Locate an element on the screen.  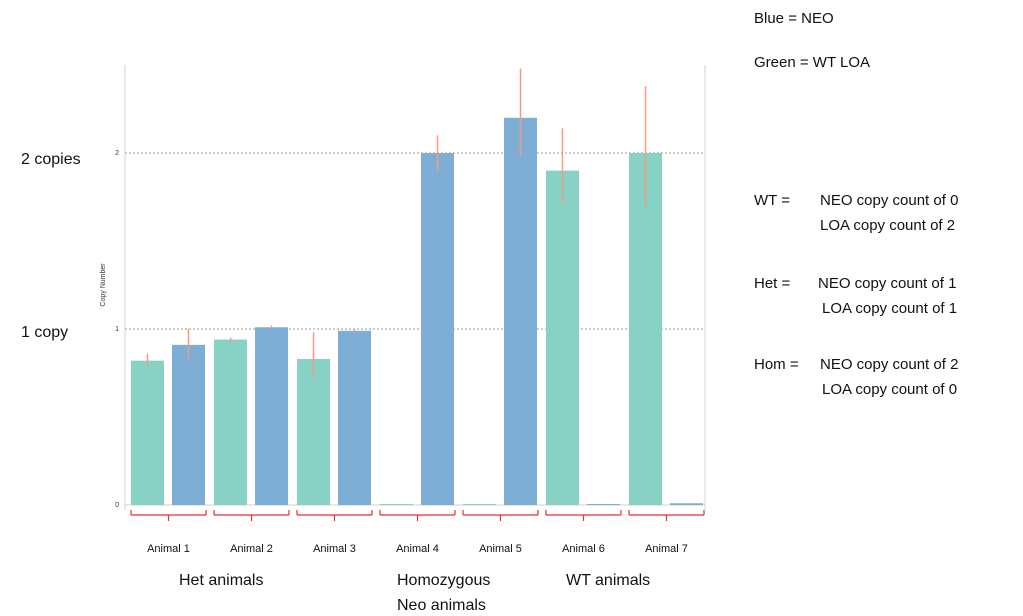
definition-head: Hom = is located at coordinates (776, 364).